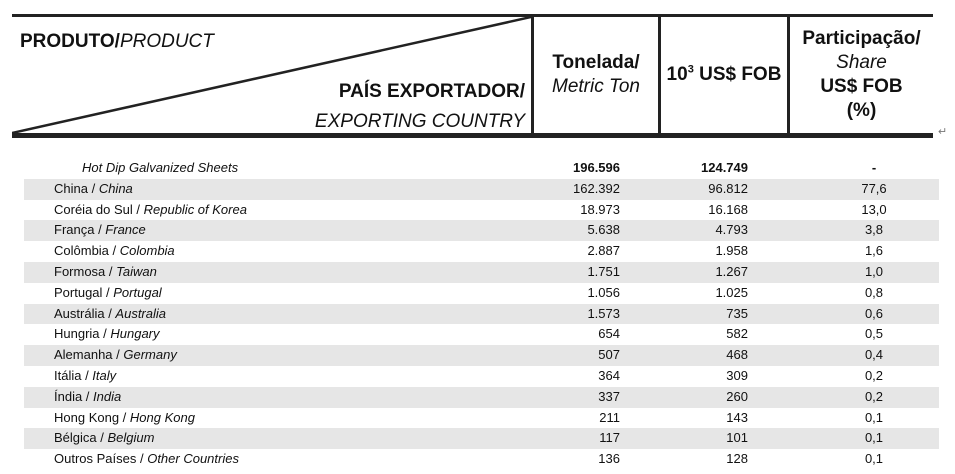 Image resolution: width=955 pixels, height=474 pixels. What do you see at coordinates (603, 251) in the screenshot?
I see `metric-ton-value: 2.887` at bounding box center [603, 251].